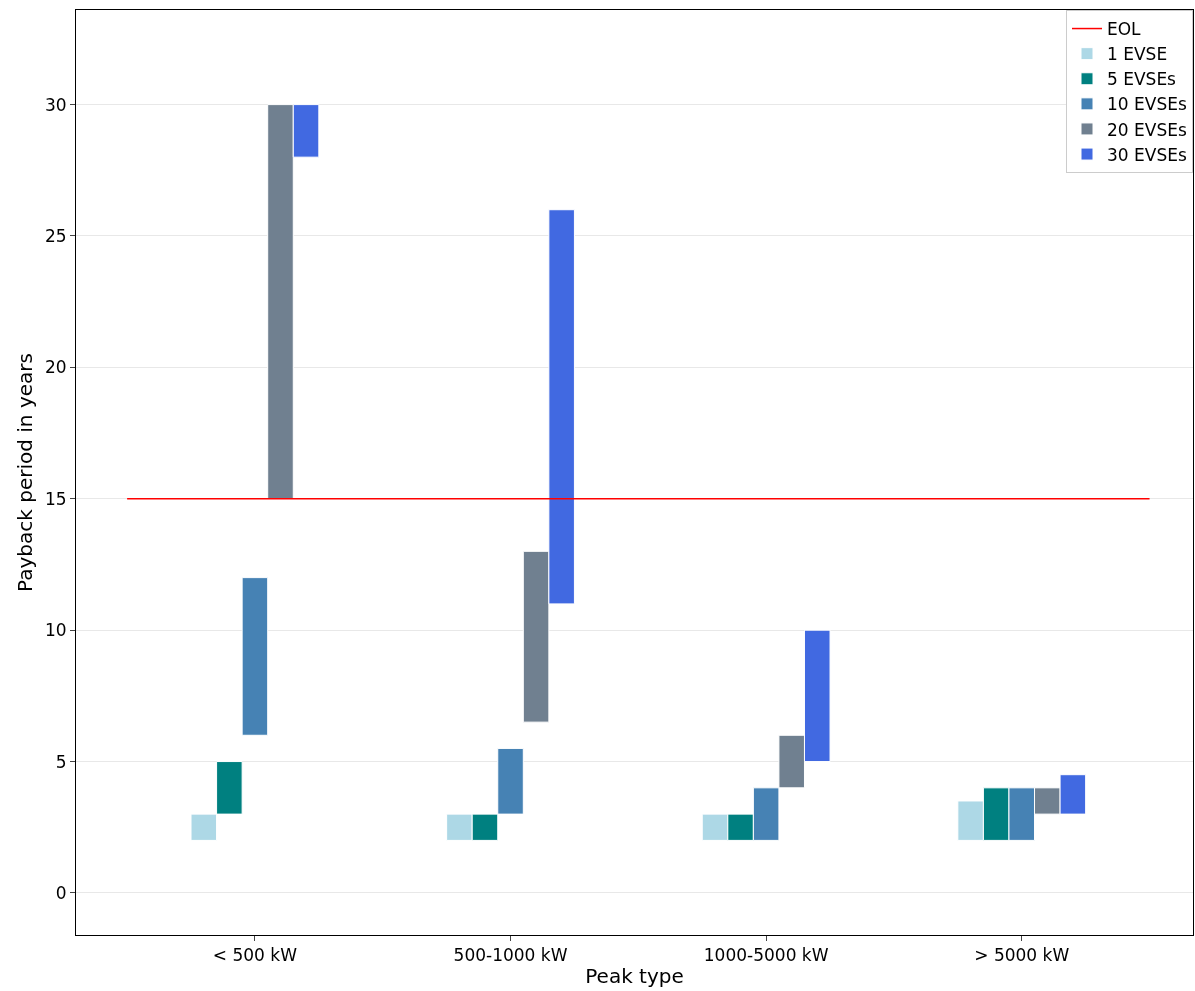 Image resolution: width=1195 pixels, height=991 pixels. Describe the element at coordinates (1142, 79) in the screenshot. I see `legend-label: 5 EVSEs` at that location.